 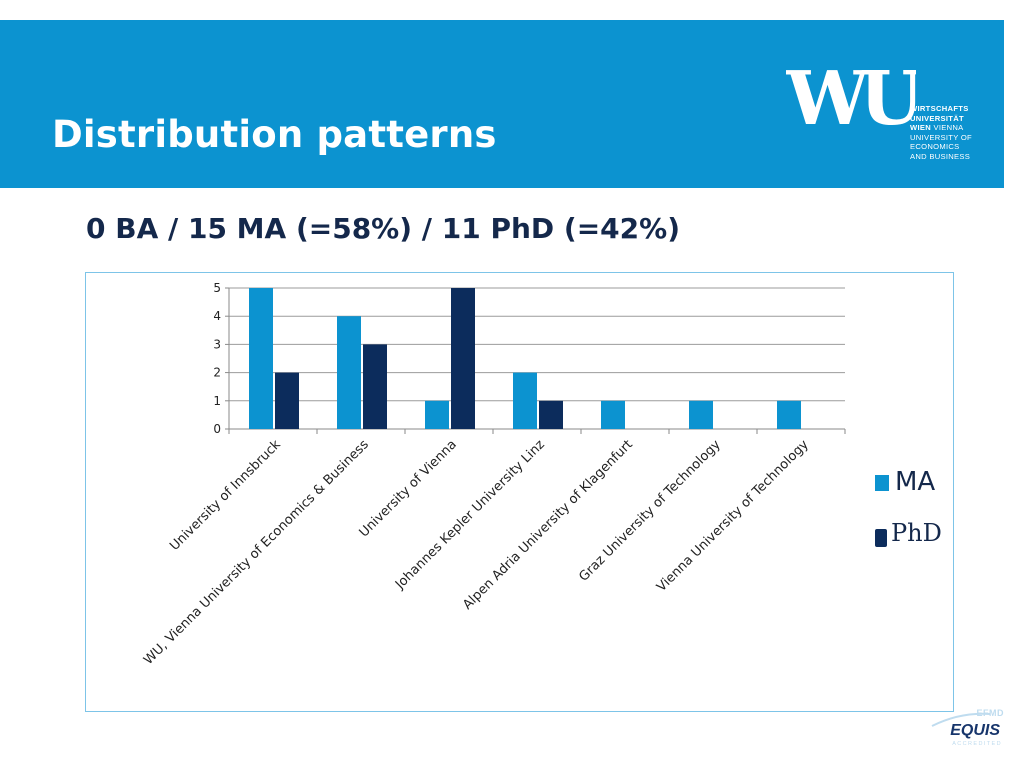 I want to click on y-tick-label: 5, so click(x=217, y=288).